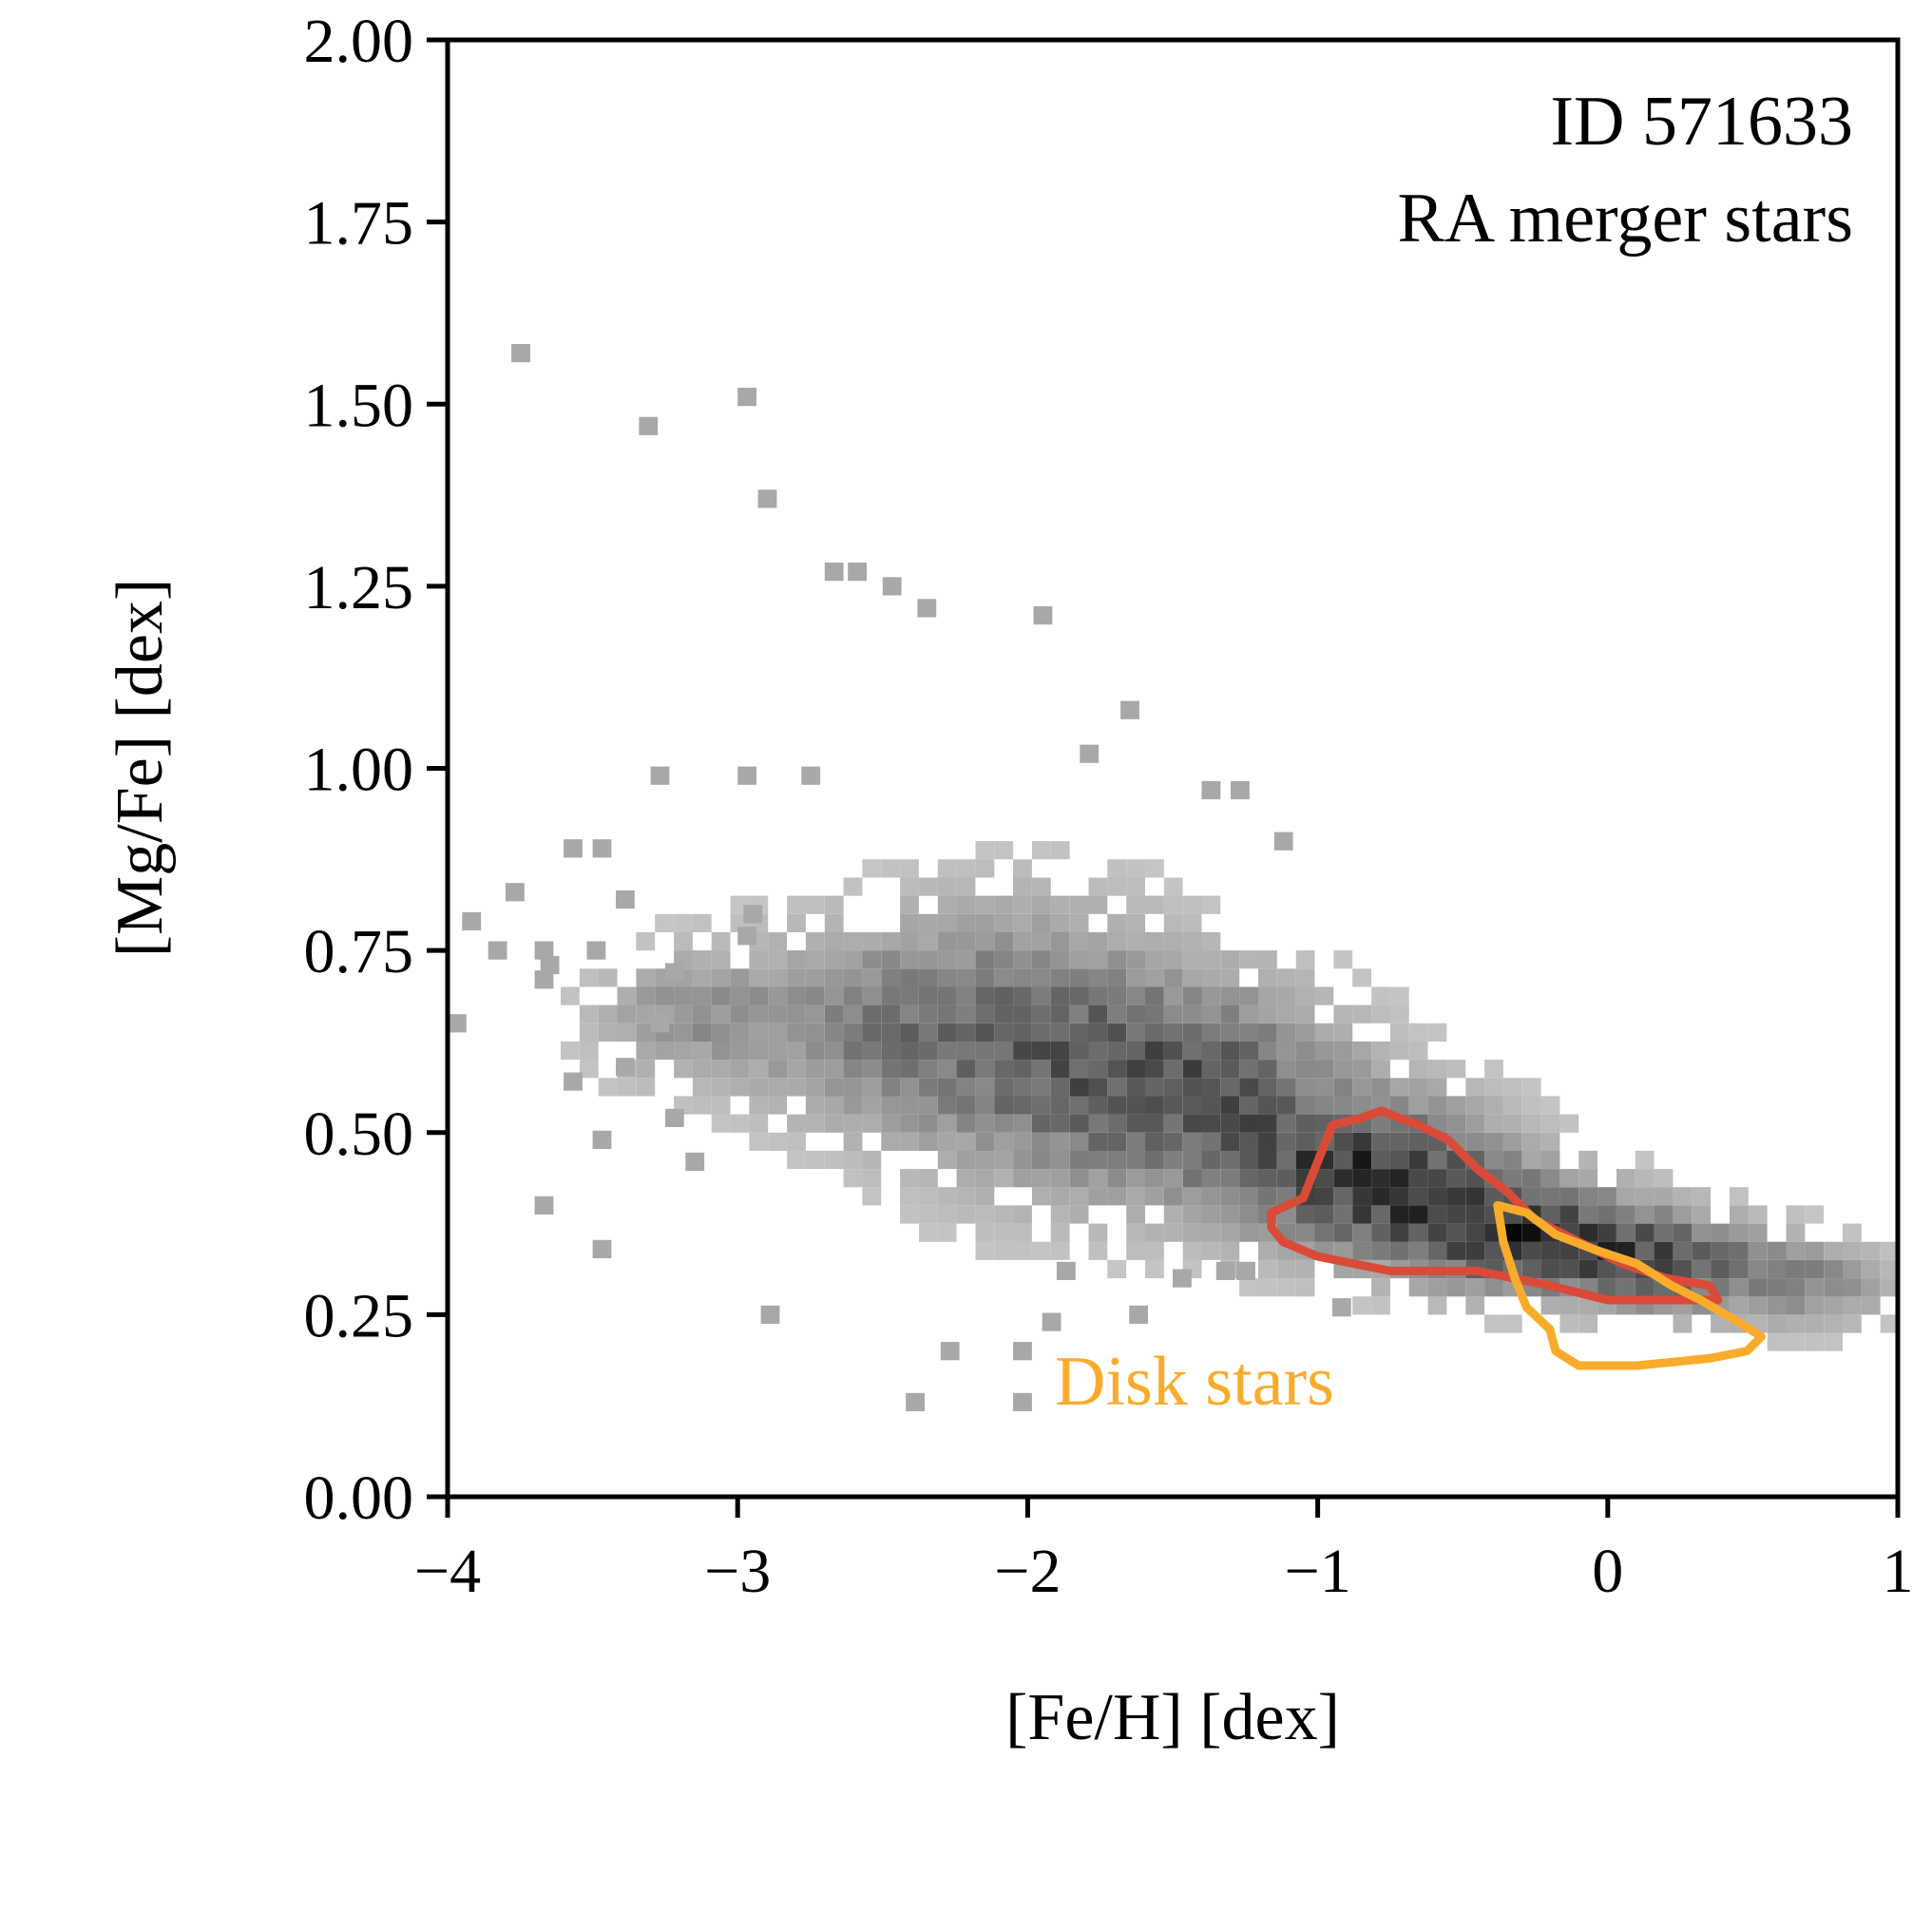 This screenshot has height=1932, width=1932. I want to click on y-tick-label: 2.00, so click(359, 41).